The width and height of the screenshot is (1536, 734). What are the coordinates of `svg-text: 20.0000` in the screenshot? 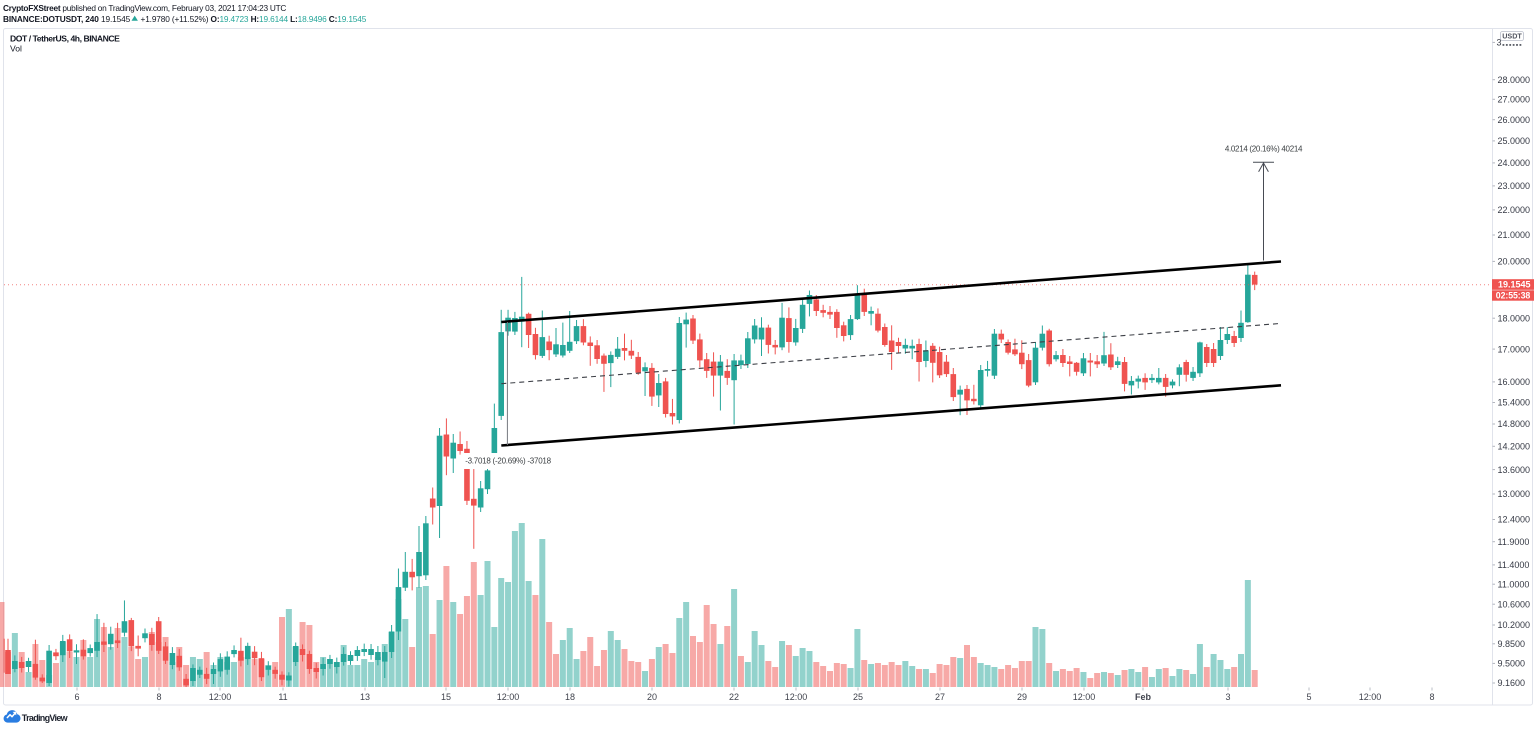 It's located at (1514, 262).